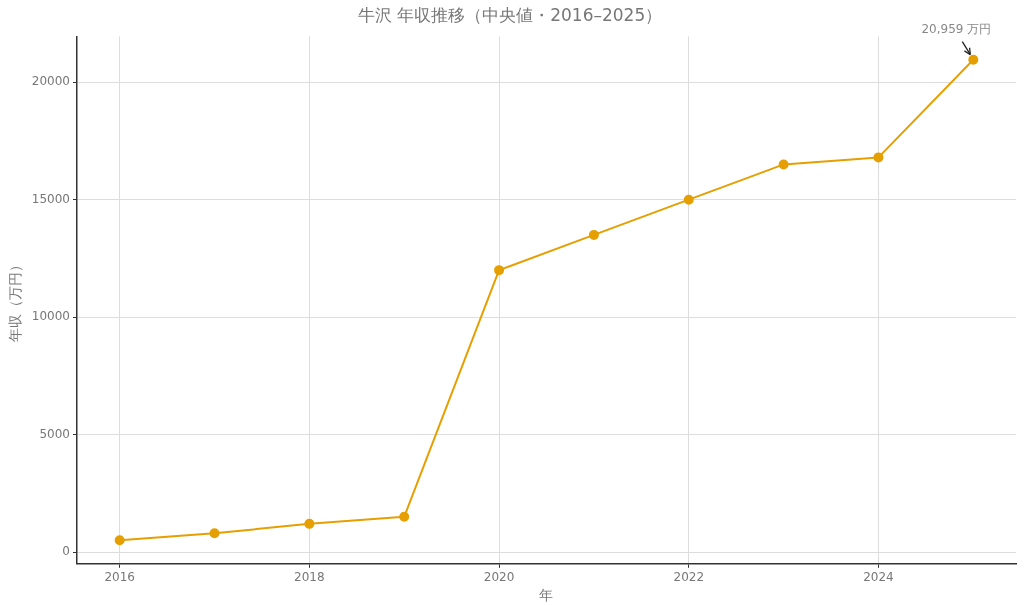 The image size is (1024, 605). What do you see at coordinates (878, 577) in the screenshot?
I see `x-tick-label: 2024` at bounding box center [878, 577].